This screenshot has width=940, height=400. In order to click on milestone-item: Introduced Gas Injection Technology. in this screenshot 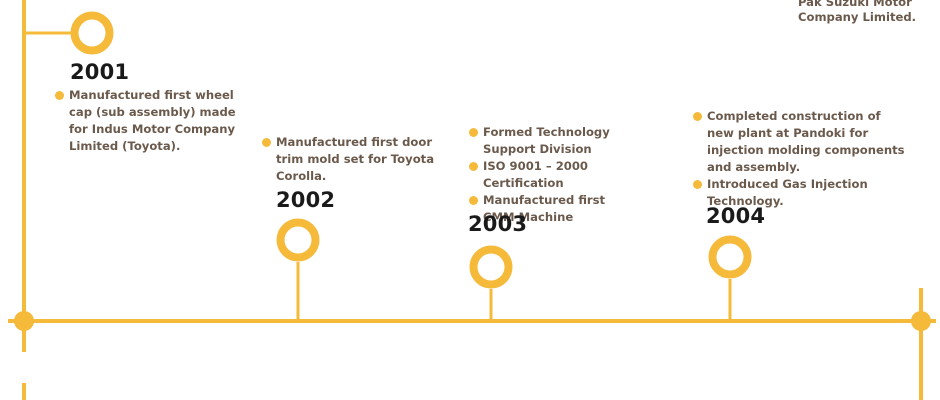, I will do `click(787, 193)`.